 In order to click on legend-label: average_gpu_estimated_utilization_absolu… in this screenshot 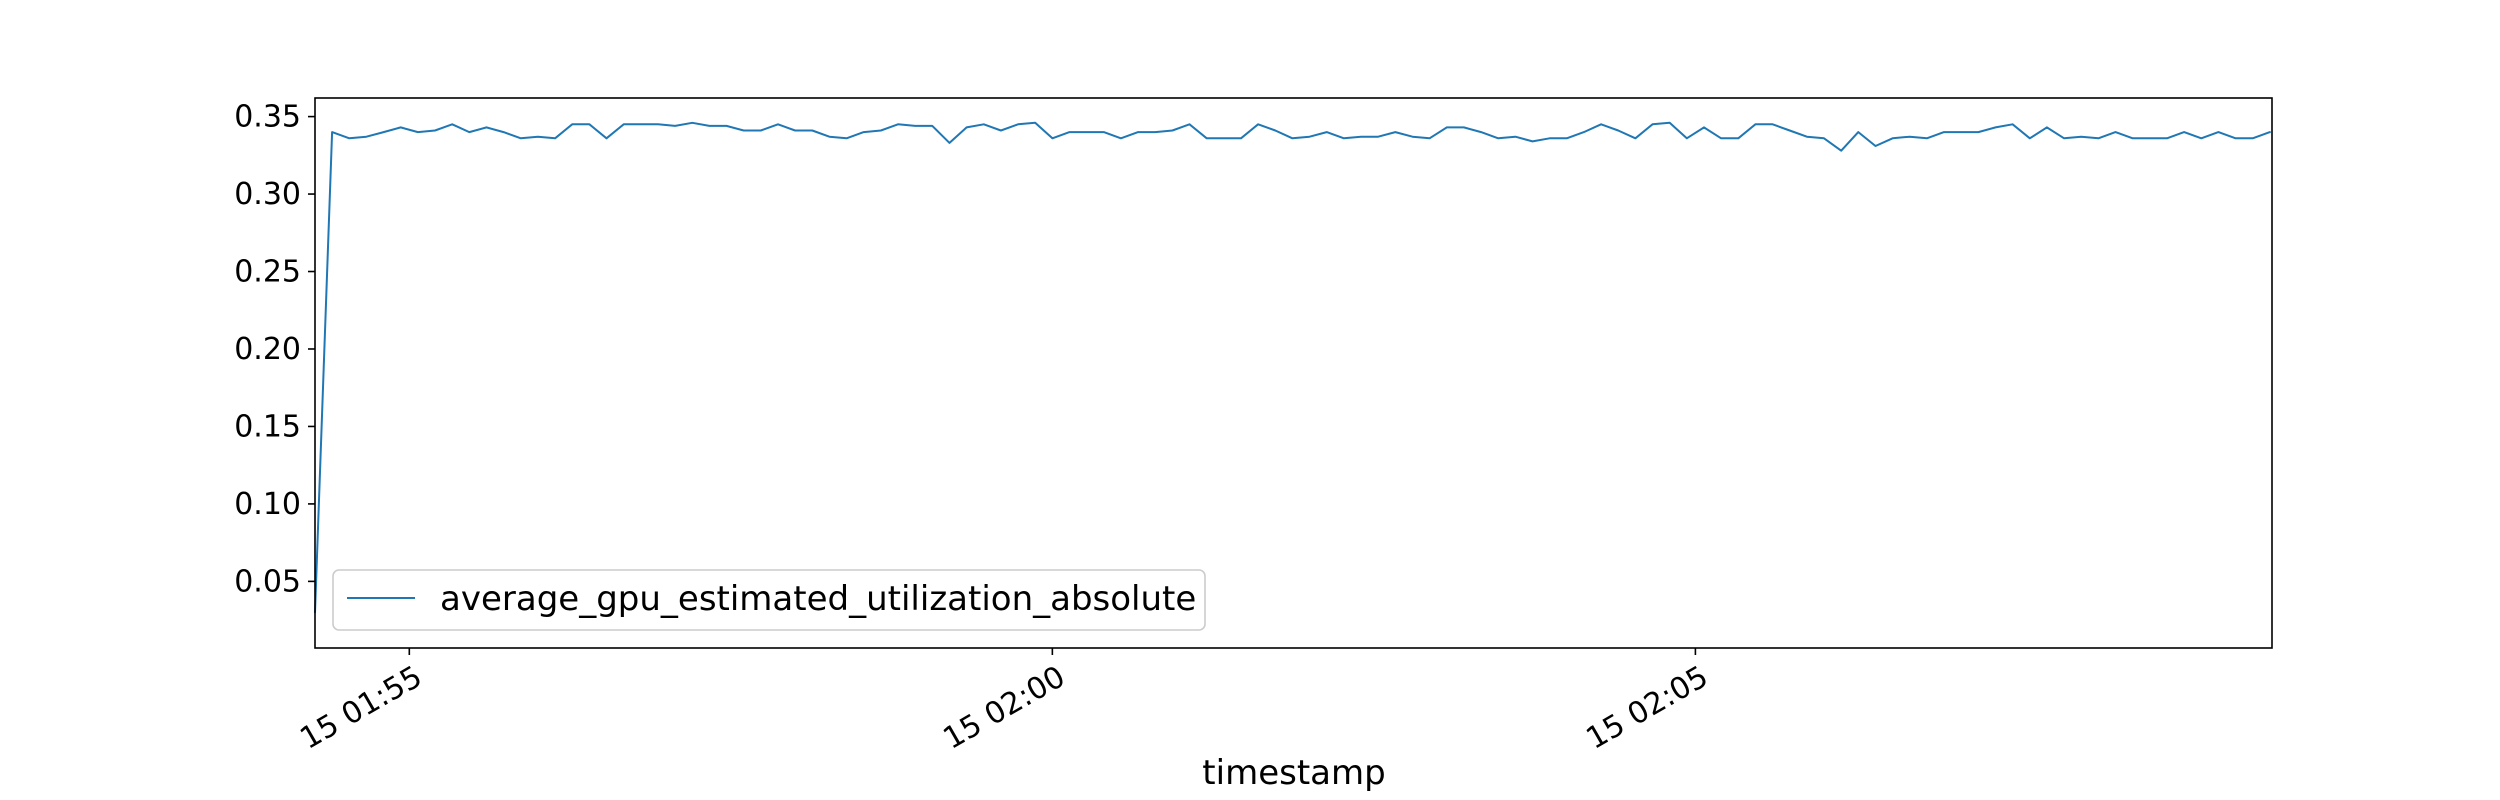, I will do `click(818, 599)`.